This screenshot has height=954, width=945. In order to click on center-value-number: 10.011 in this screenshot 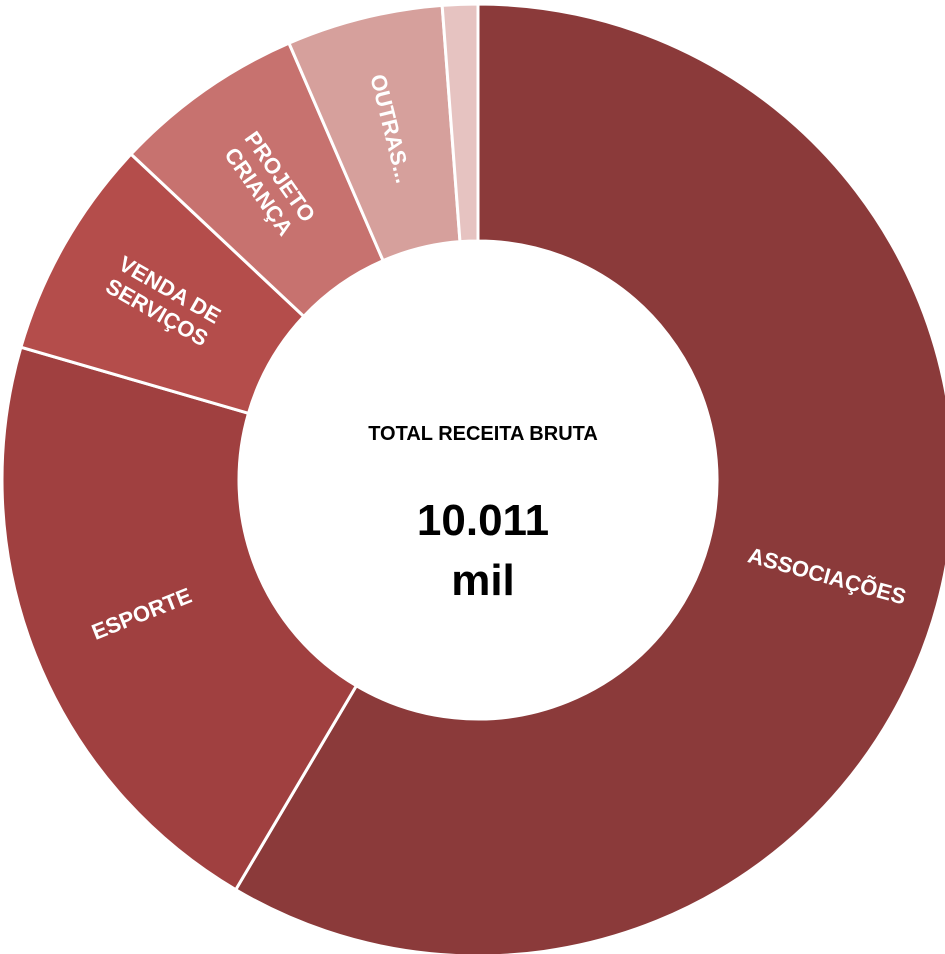, I will do `click(483, 520)`.